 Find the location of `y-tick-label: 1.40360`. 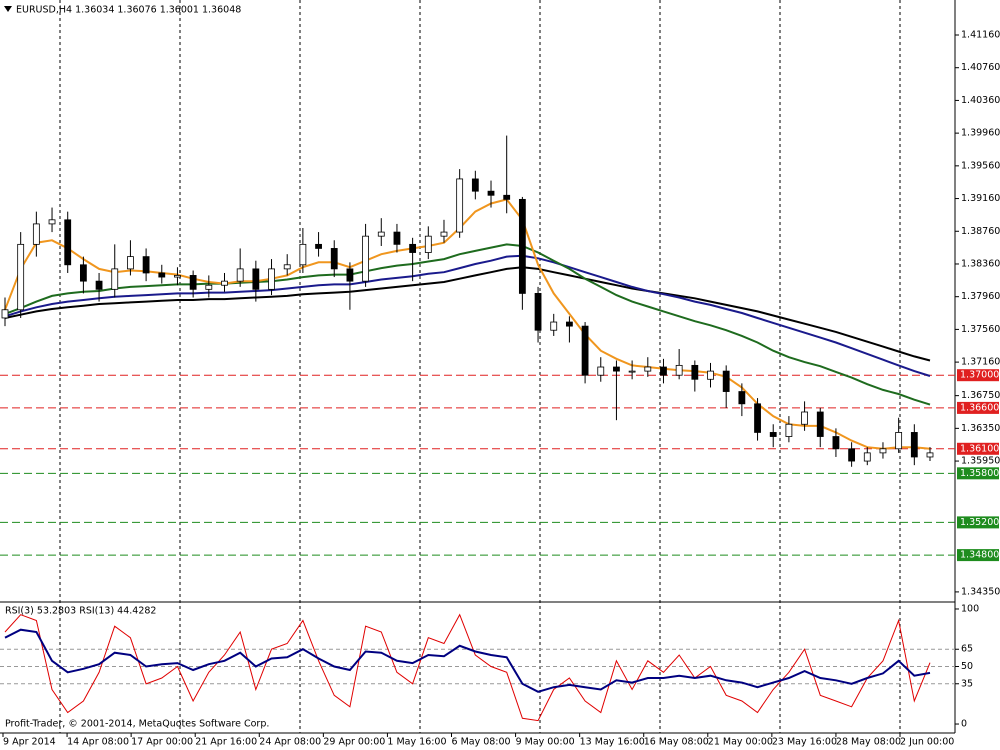

y-tick-label: 1.40360 is located at coordinates (980, 100).